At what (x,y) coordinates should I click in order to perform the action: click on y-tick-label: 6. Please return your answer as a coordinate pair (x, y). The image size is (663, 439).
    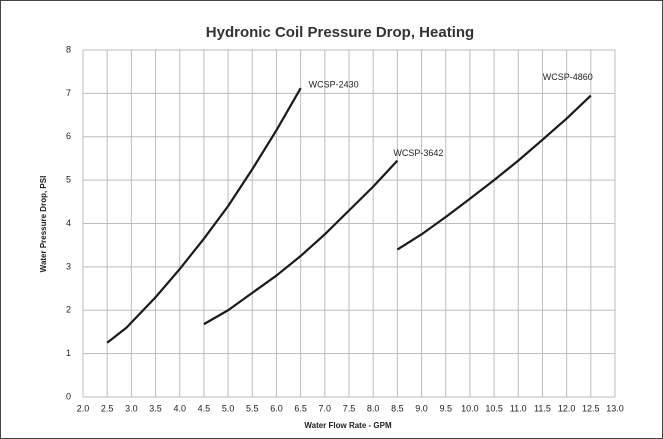
    Looking at the image, I should click on (68, 136).